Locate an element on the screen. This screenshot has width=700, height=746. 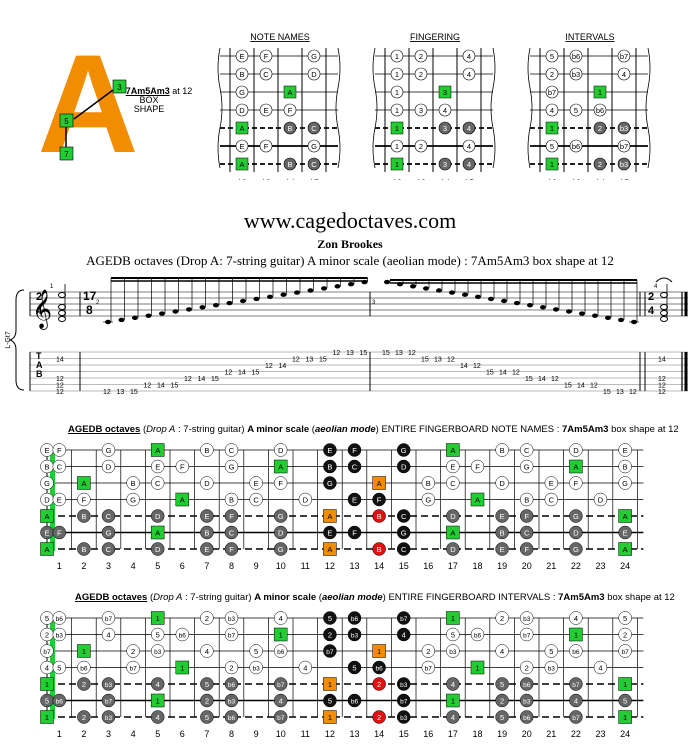
fb-fret-number: 6 is located at coordinates (182, 734).